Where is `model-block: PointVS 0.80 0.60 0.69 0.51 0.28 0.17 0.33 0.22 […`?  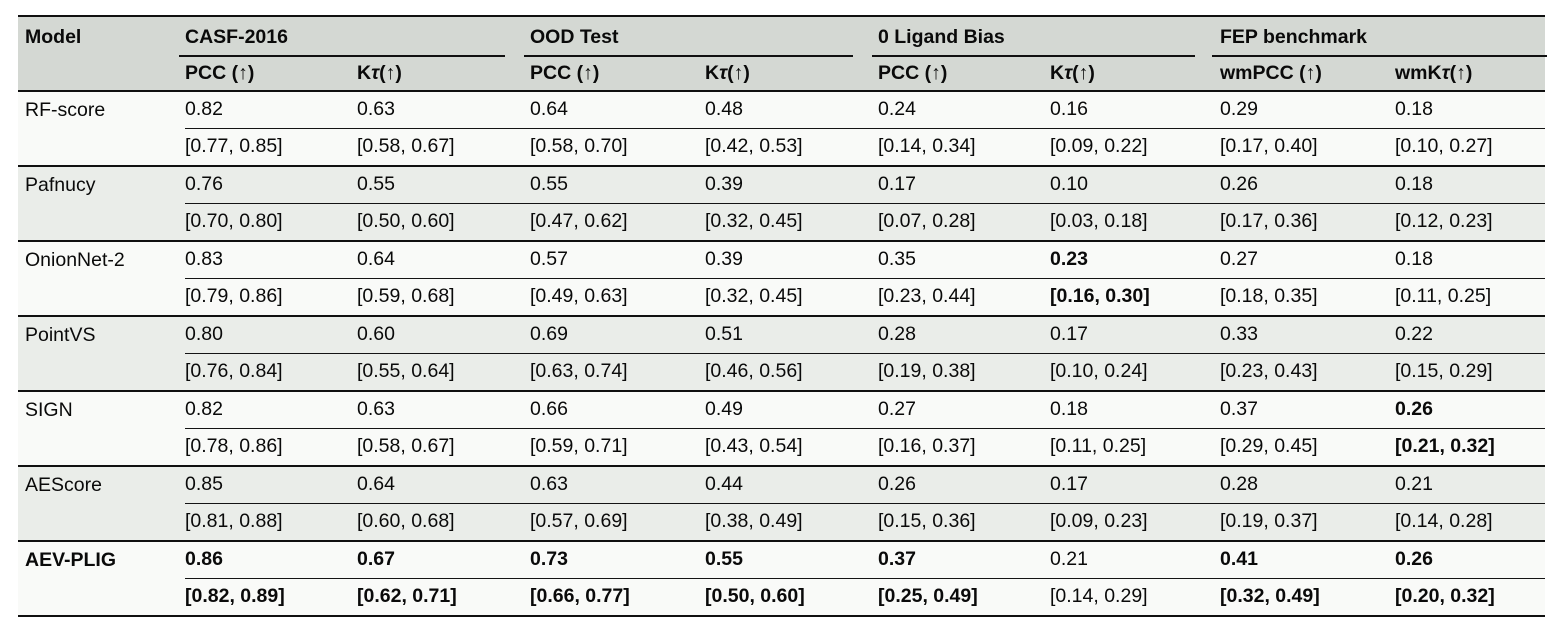 model-block: PointVS 0.80 0.60 0.69 0.51 0.28 0.17 0.33 0.22 [… is located at coordinates (781, 354).